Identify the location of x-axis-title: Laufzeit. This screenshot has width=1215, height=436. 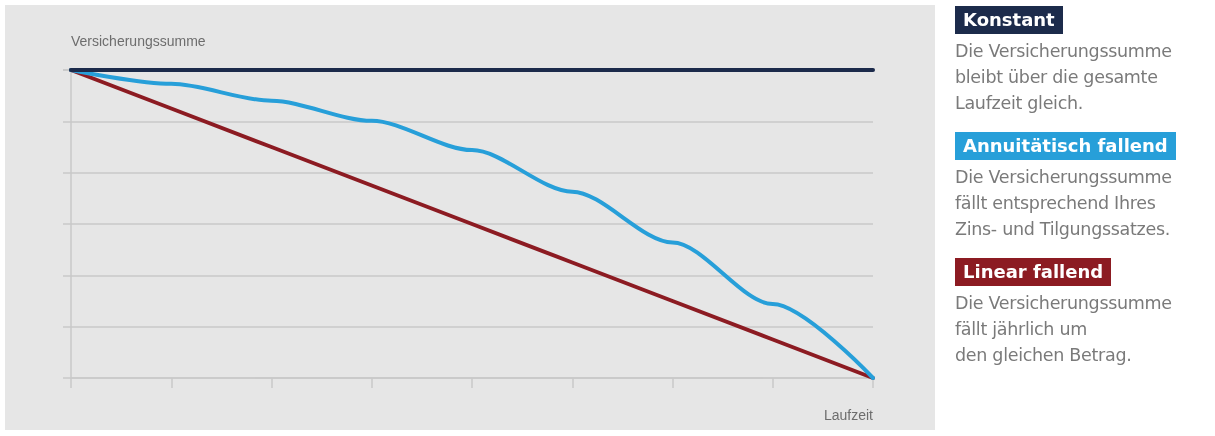
(848, 415).